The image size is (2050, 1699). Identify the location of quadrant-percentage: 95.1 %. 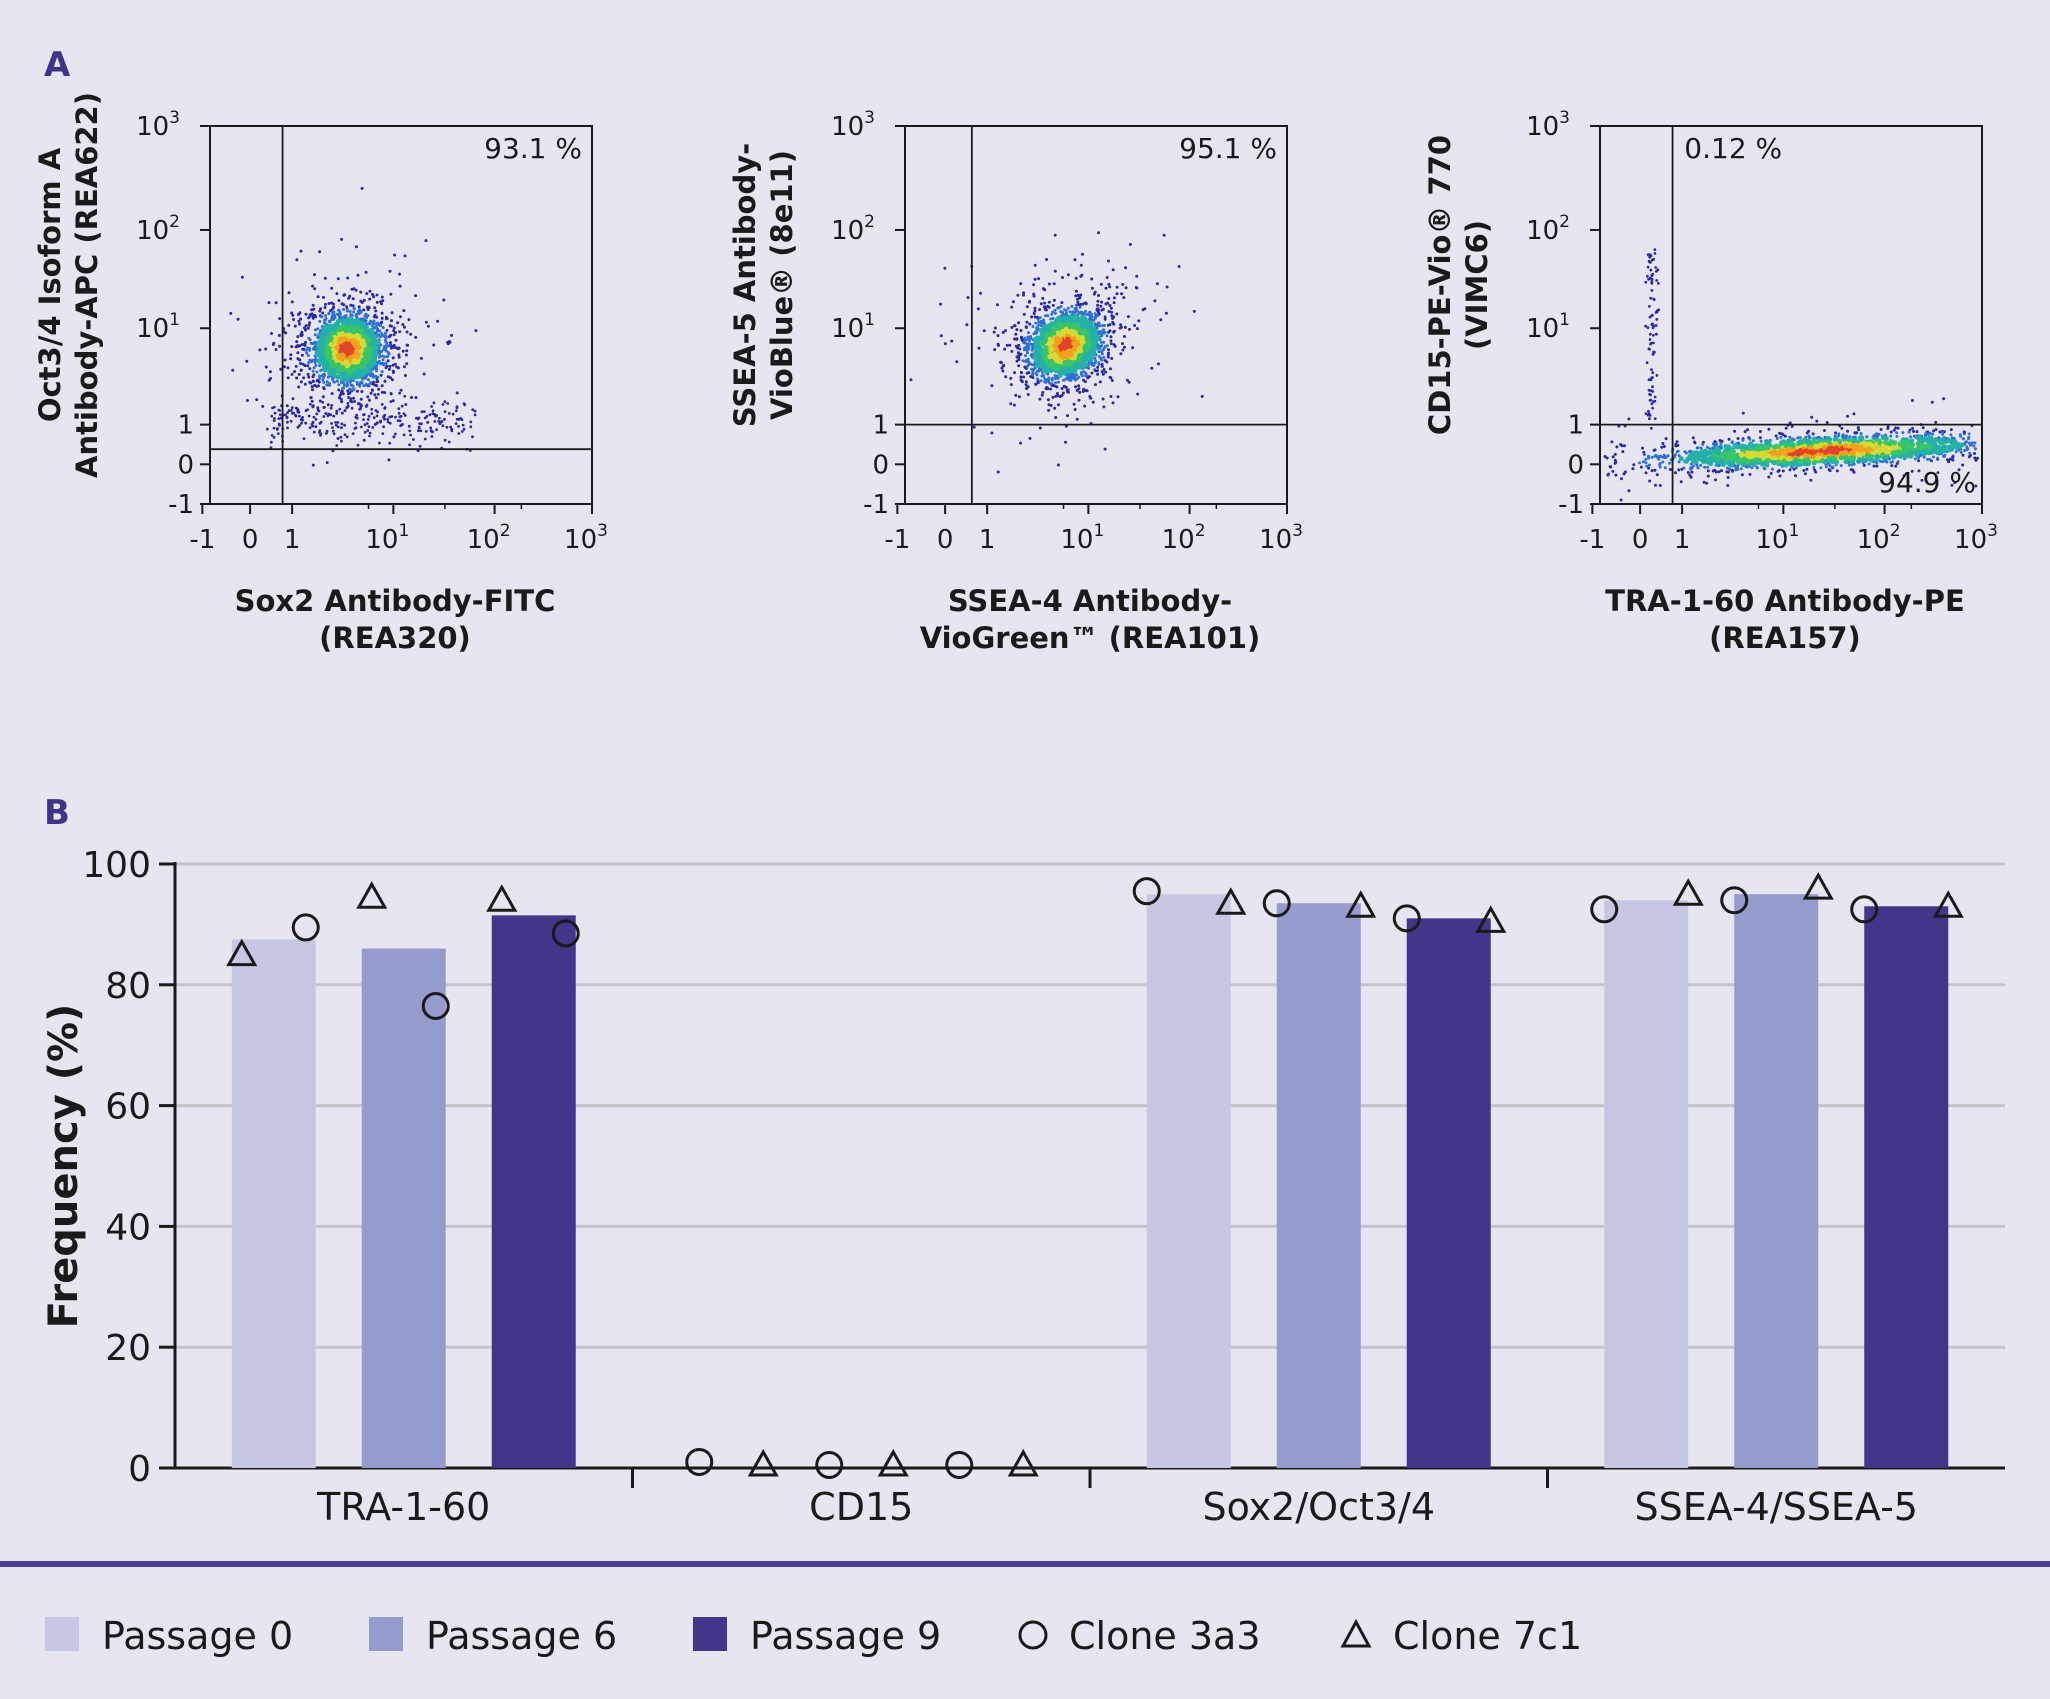
(1228, 148).